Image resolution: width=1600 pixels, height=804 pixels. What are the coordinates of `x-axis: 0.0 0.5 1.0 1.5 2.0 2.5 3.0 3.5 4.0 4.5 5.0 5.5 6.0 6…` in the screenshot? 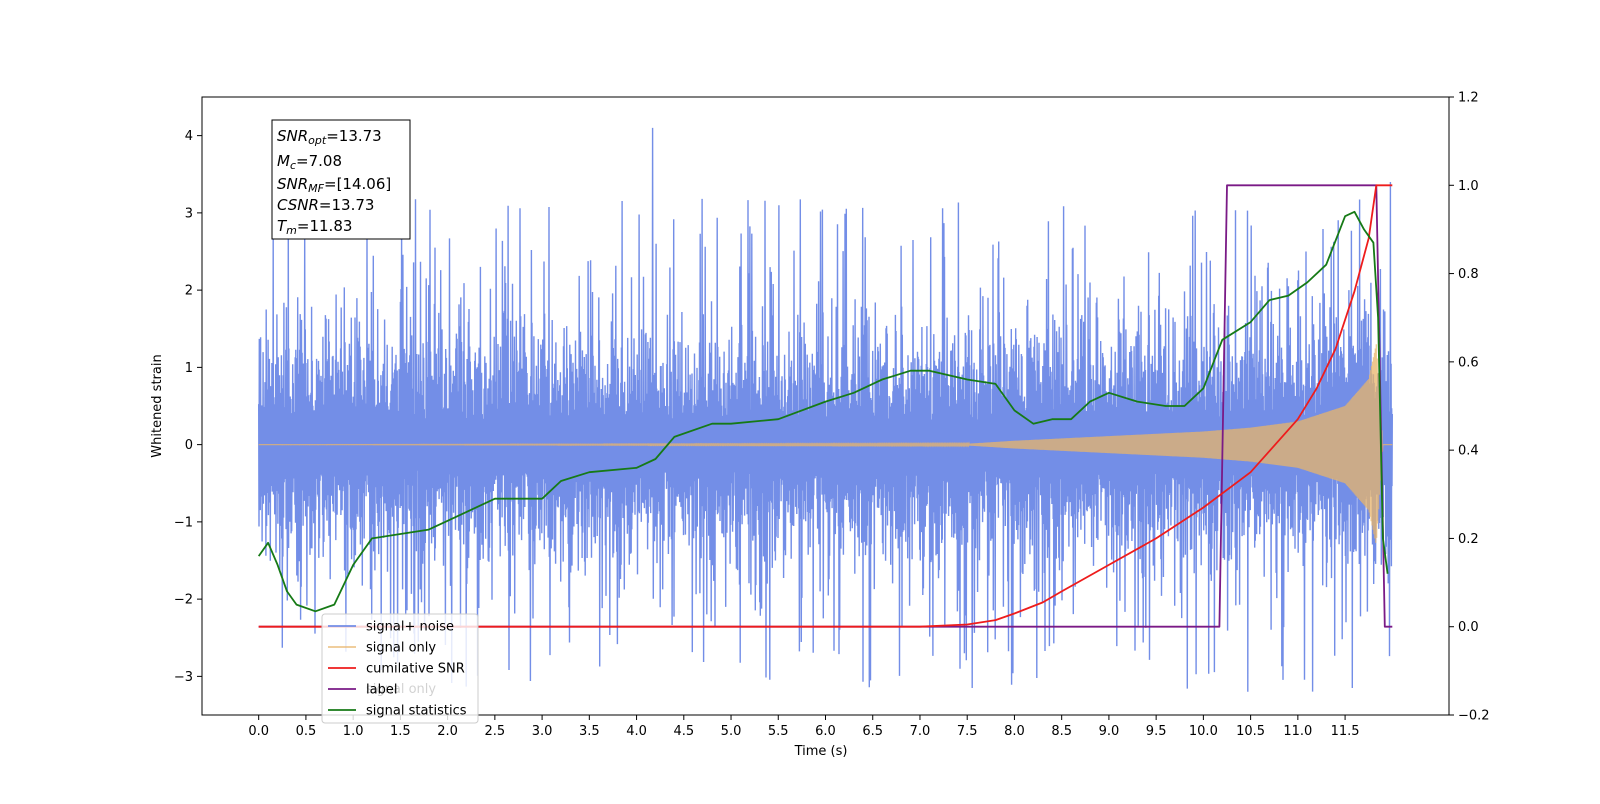 It's located at (804, 727).